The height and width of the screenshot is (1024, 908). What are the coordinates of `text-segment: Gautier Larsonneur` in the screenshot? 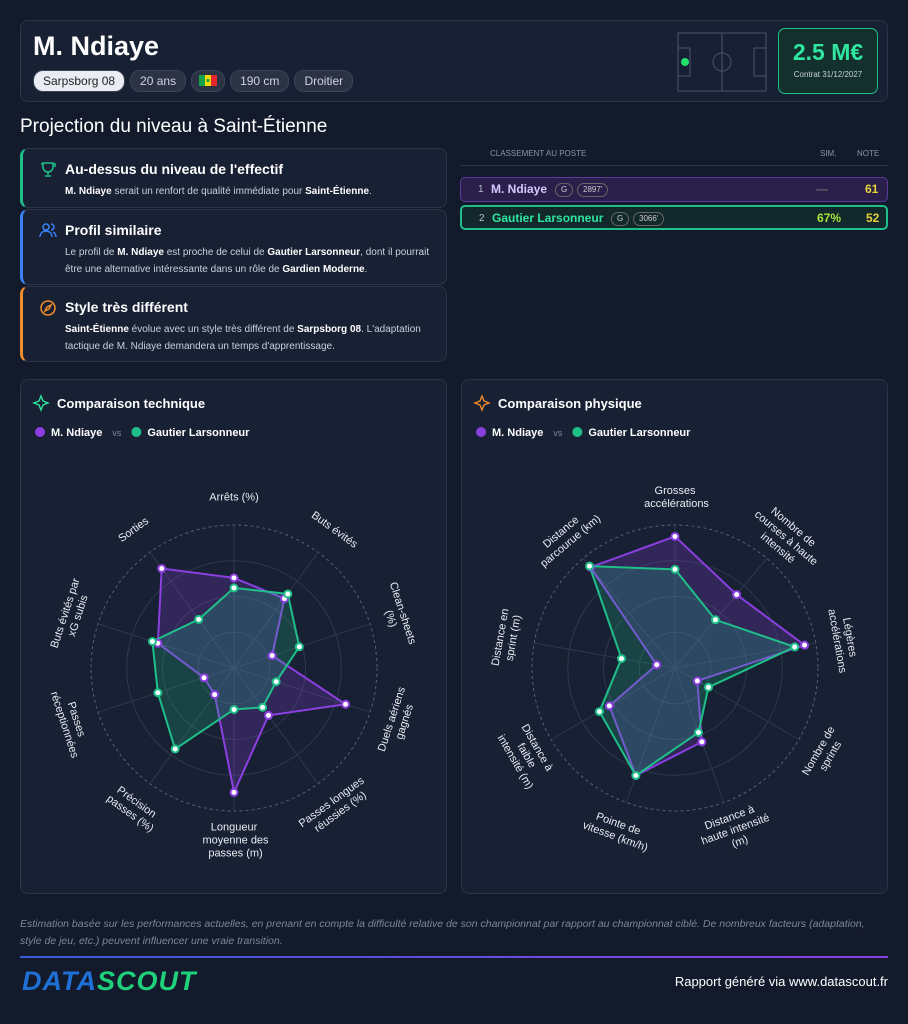 It's located at (314, 252).